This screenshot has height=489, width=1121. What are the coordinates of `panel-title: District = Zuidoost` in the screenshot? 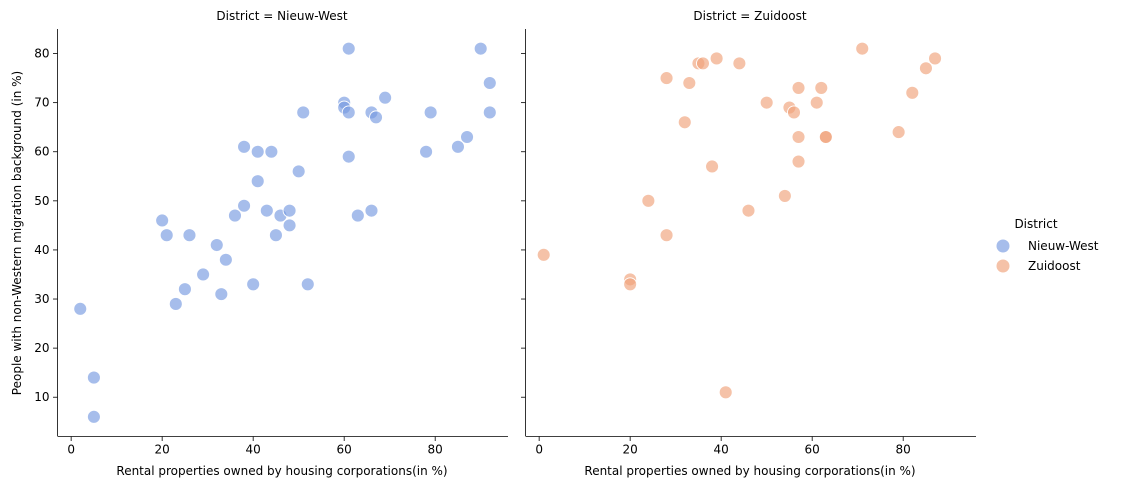 It's located at (749, 16).